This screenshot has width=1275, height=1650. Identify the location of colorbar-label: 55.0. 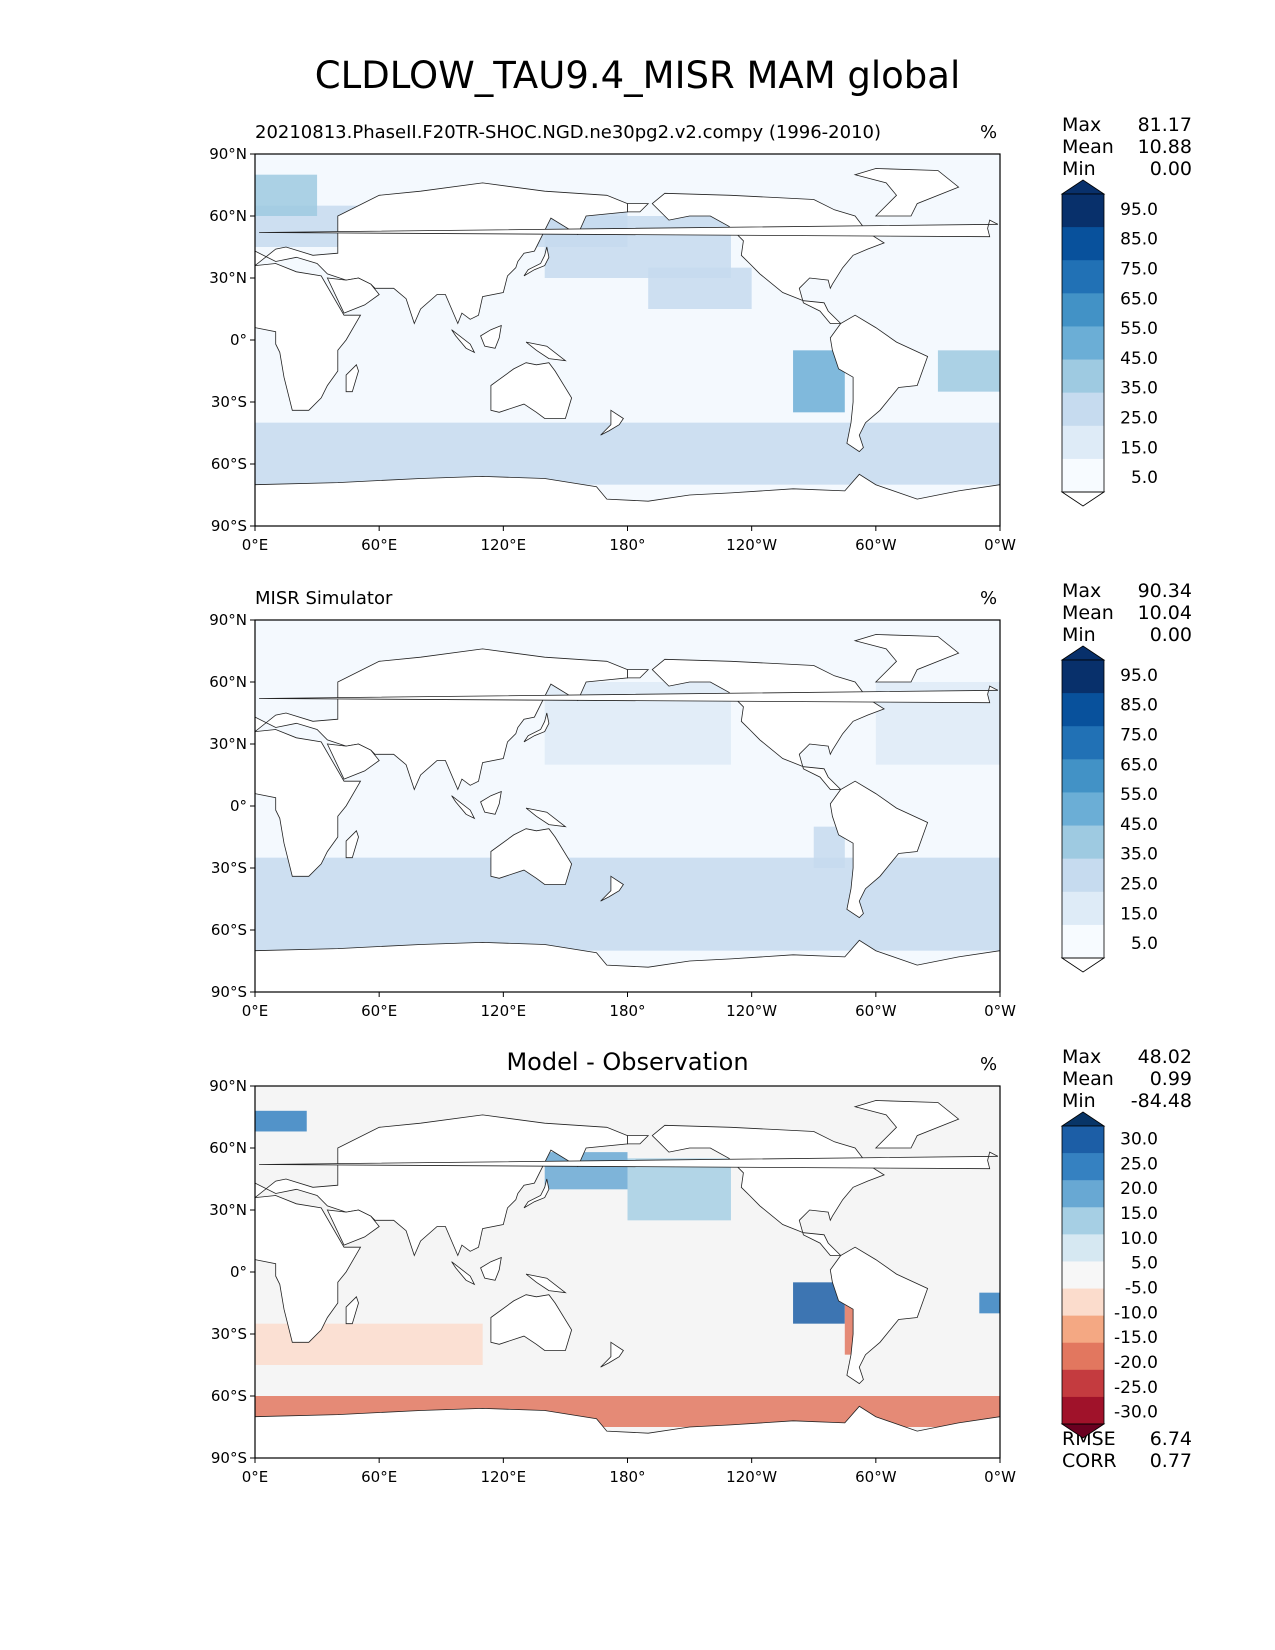
(1139, 329).